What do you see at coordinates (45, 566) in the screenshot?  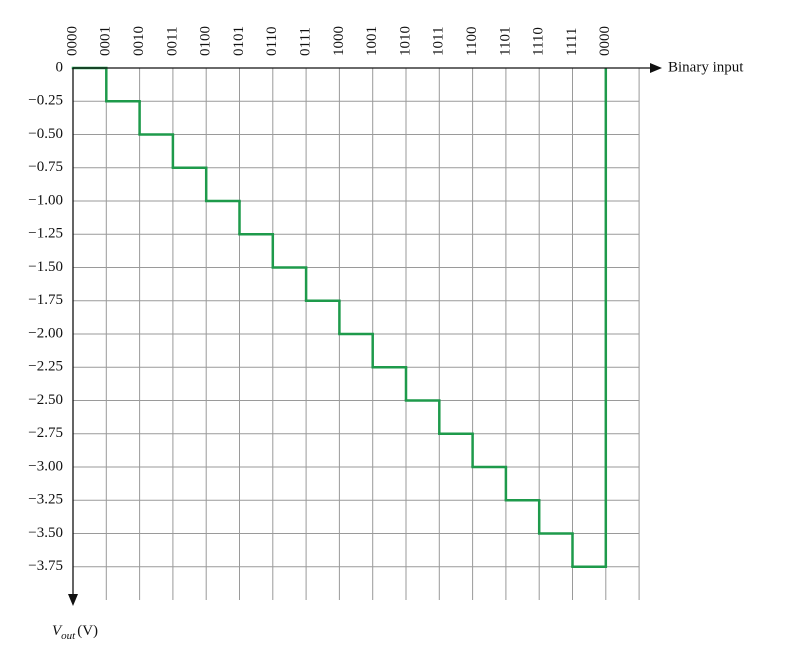 I see `y-tick-label: −3.75` at bounding box center [45, 566].